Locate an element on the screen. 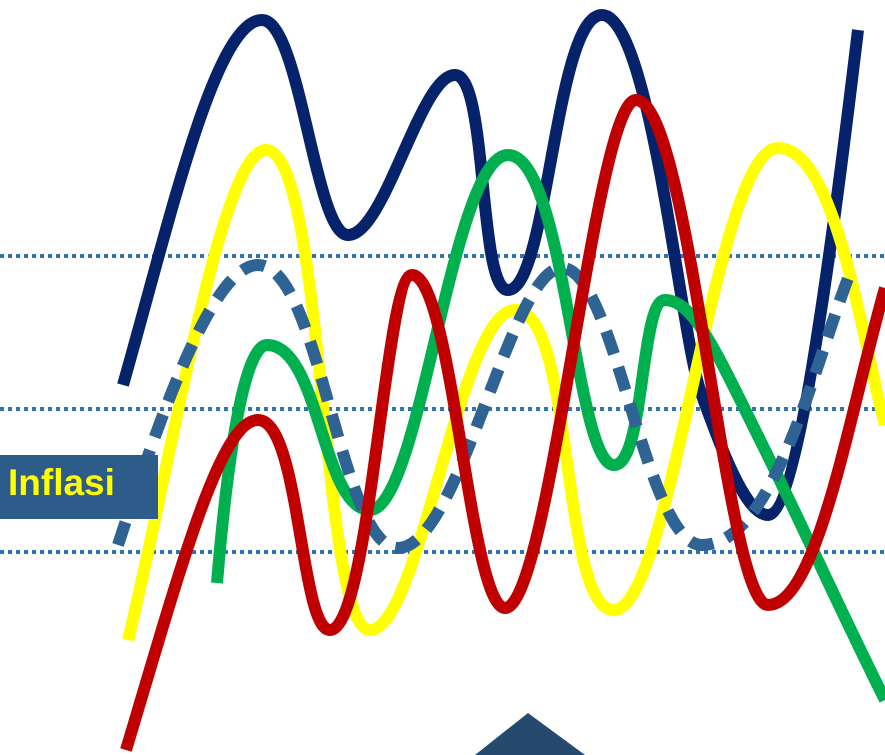 Image resolution: width=885 pixels, height=755 pixels. arrow-shape is located at coordinates (530, 734).